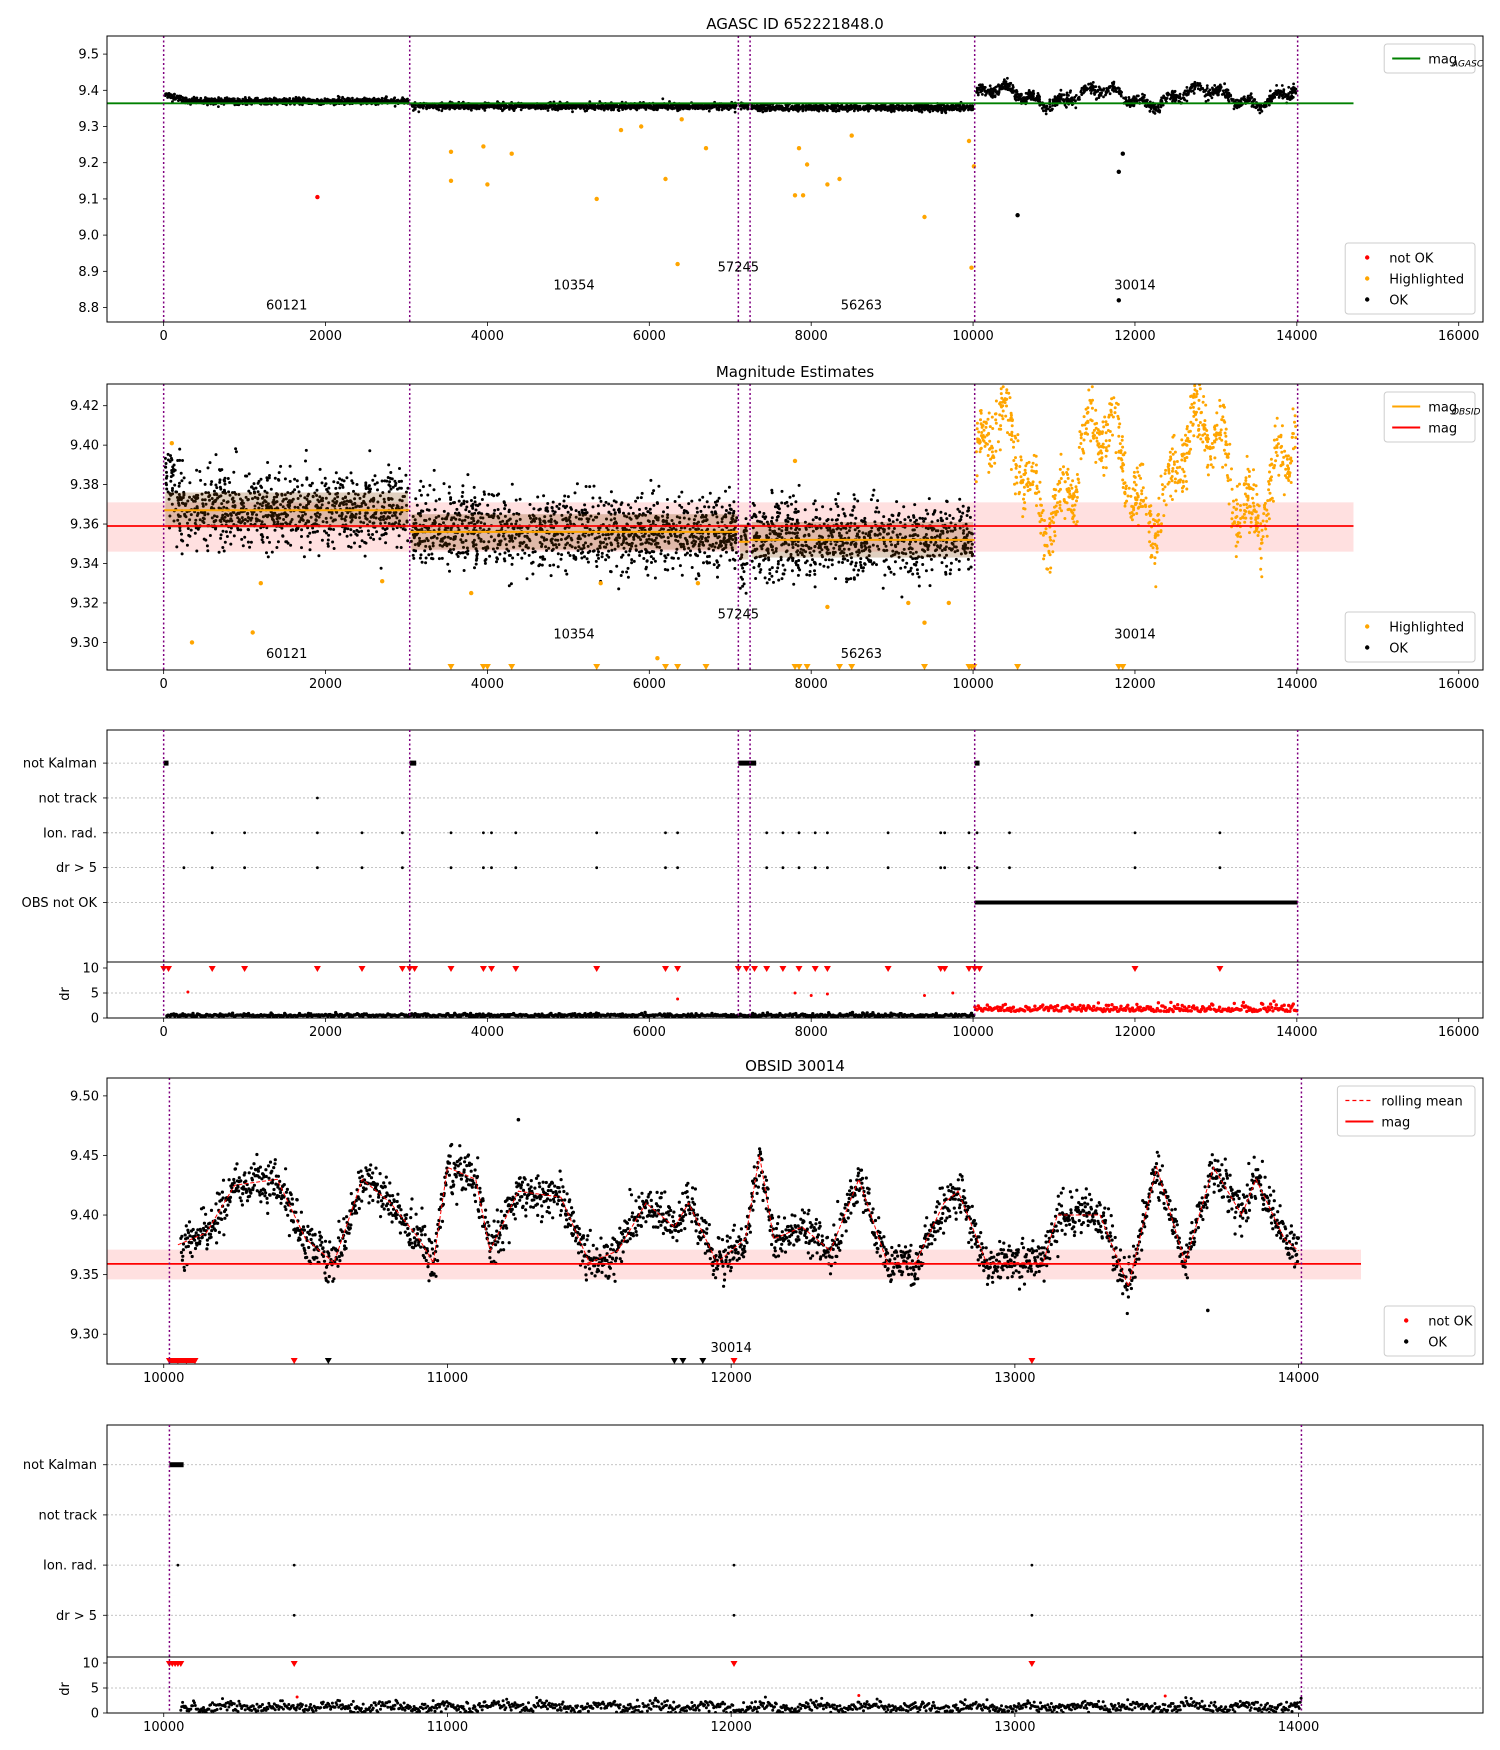  Describe the element at coordinates (88, 272) in the screenshot. I see `y-tick-label: 8.9` at that location.